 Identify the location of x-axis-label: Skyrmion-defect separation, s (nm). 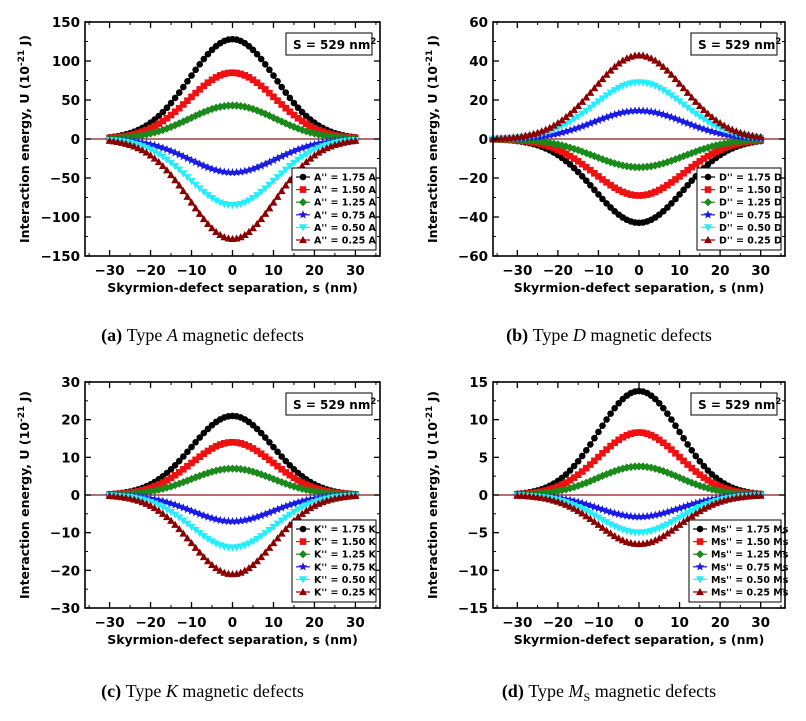
(232, 639).